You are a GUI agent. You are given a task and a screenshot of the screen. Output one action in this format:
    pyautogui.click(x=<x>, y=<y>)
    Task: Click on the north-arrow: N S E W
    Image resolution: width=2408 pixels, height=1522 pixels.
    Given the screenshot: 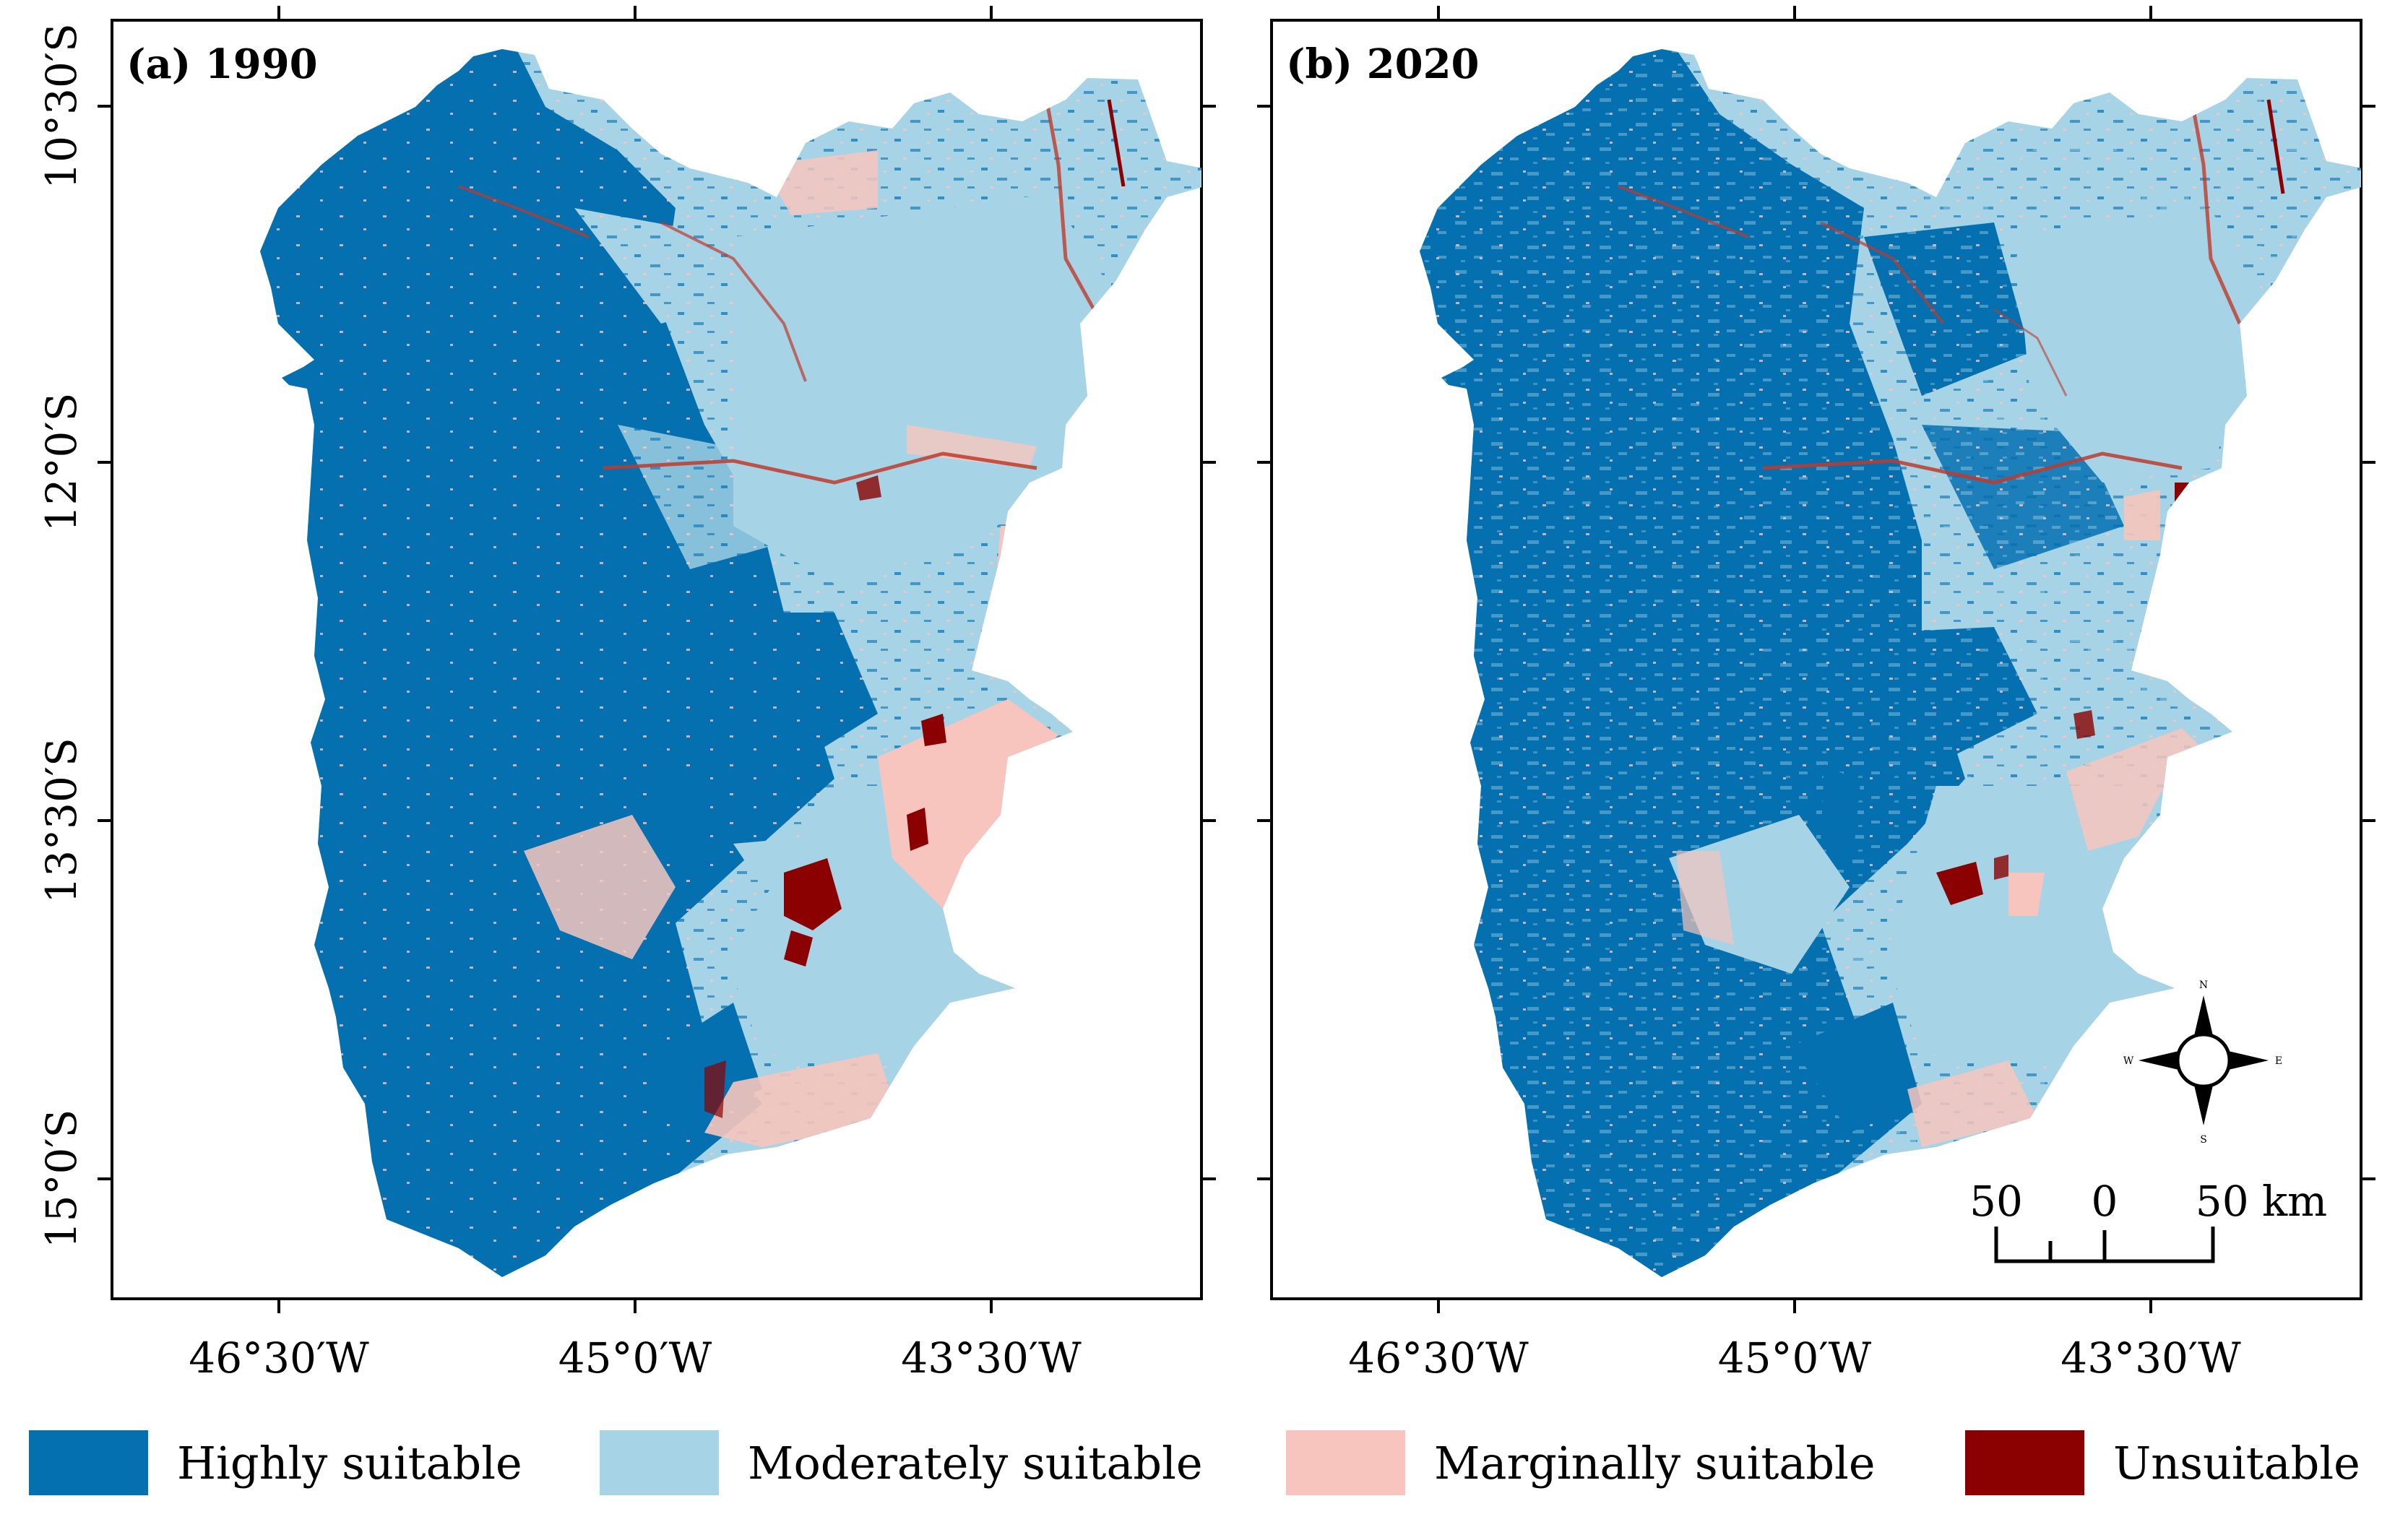 What is the action you would take?
    pyautogui.click(x=2202, y=1063)
    